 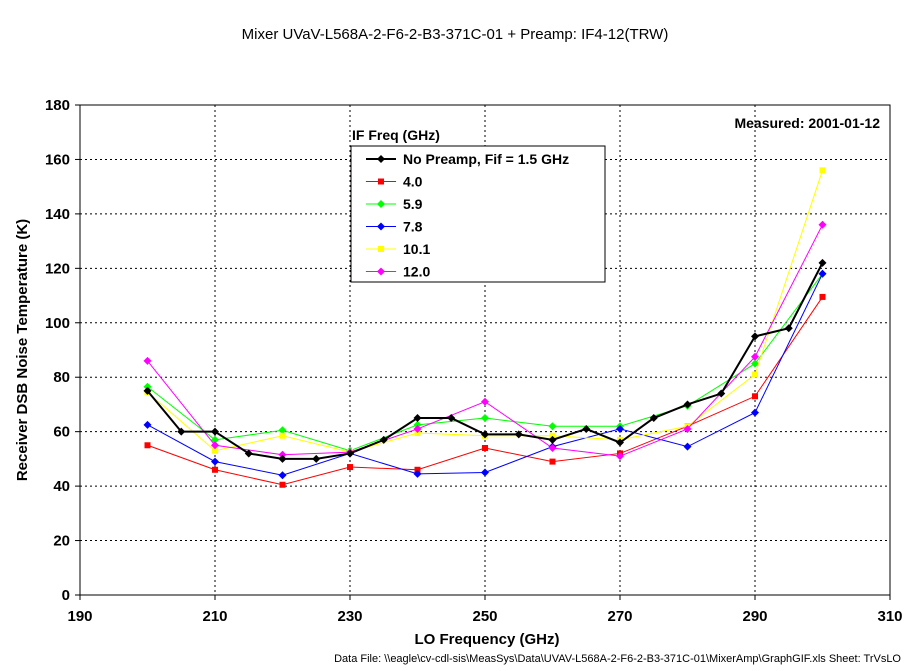 What do you see at coordinates (57, 323) in the screenshot?
I see `y-tick-label: 100` at bounding box center [57, 323].